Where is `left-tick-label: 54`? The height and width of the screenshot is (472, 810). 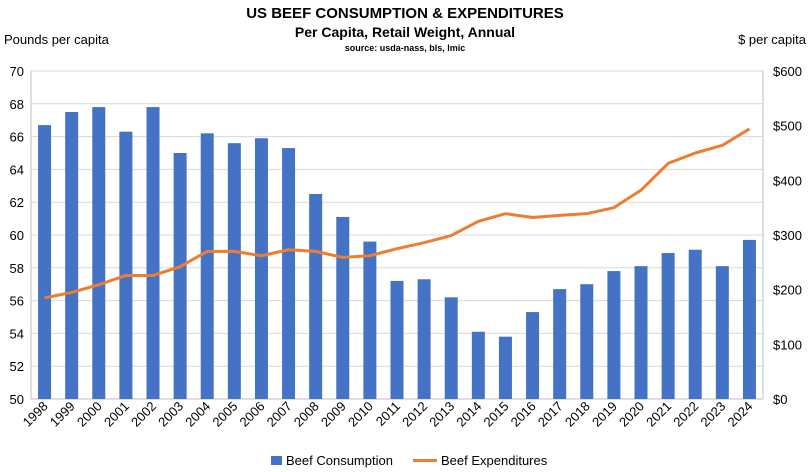 left-tick-label: 54 is located at coordinates (17, 333).